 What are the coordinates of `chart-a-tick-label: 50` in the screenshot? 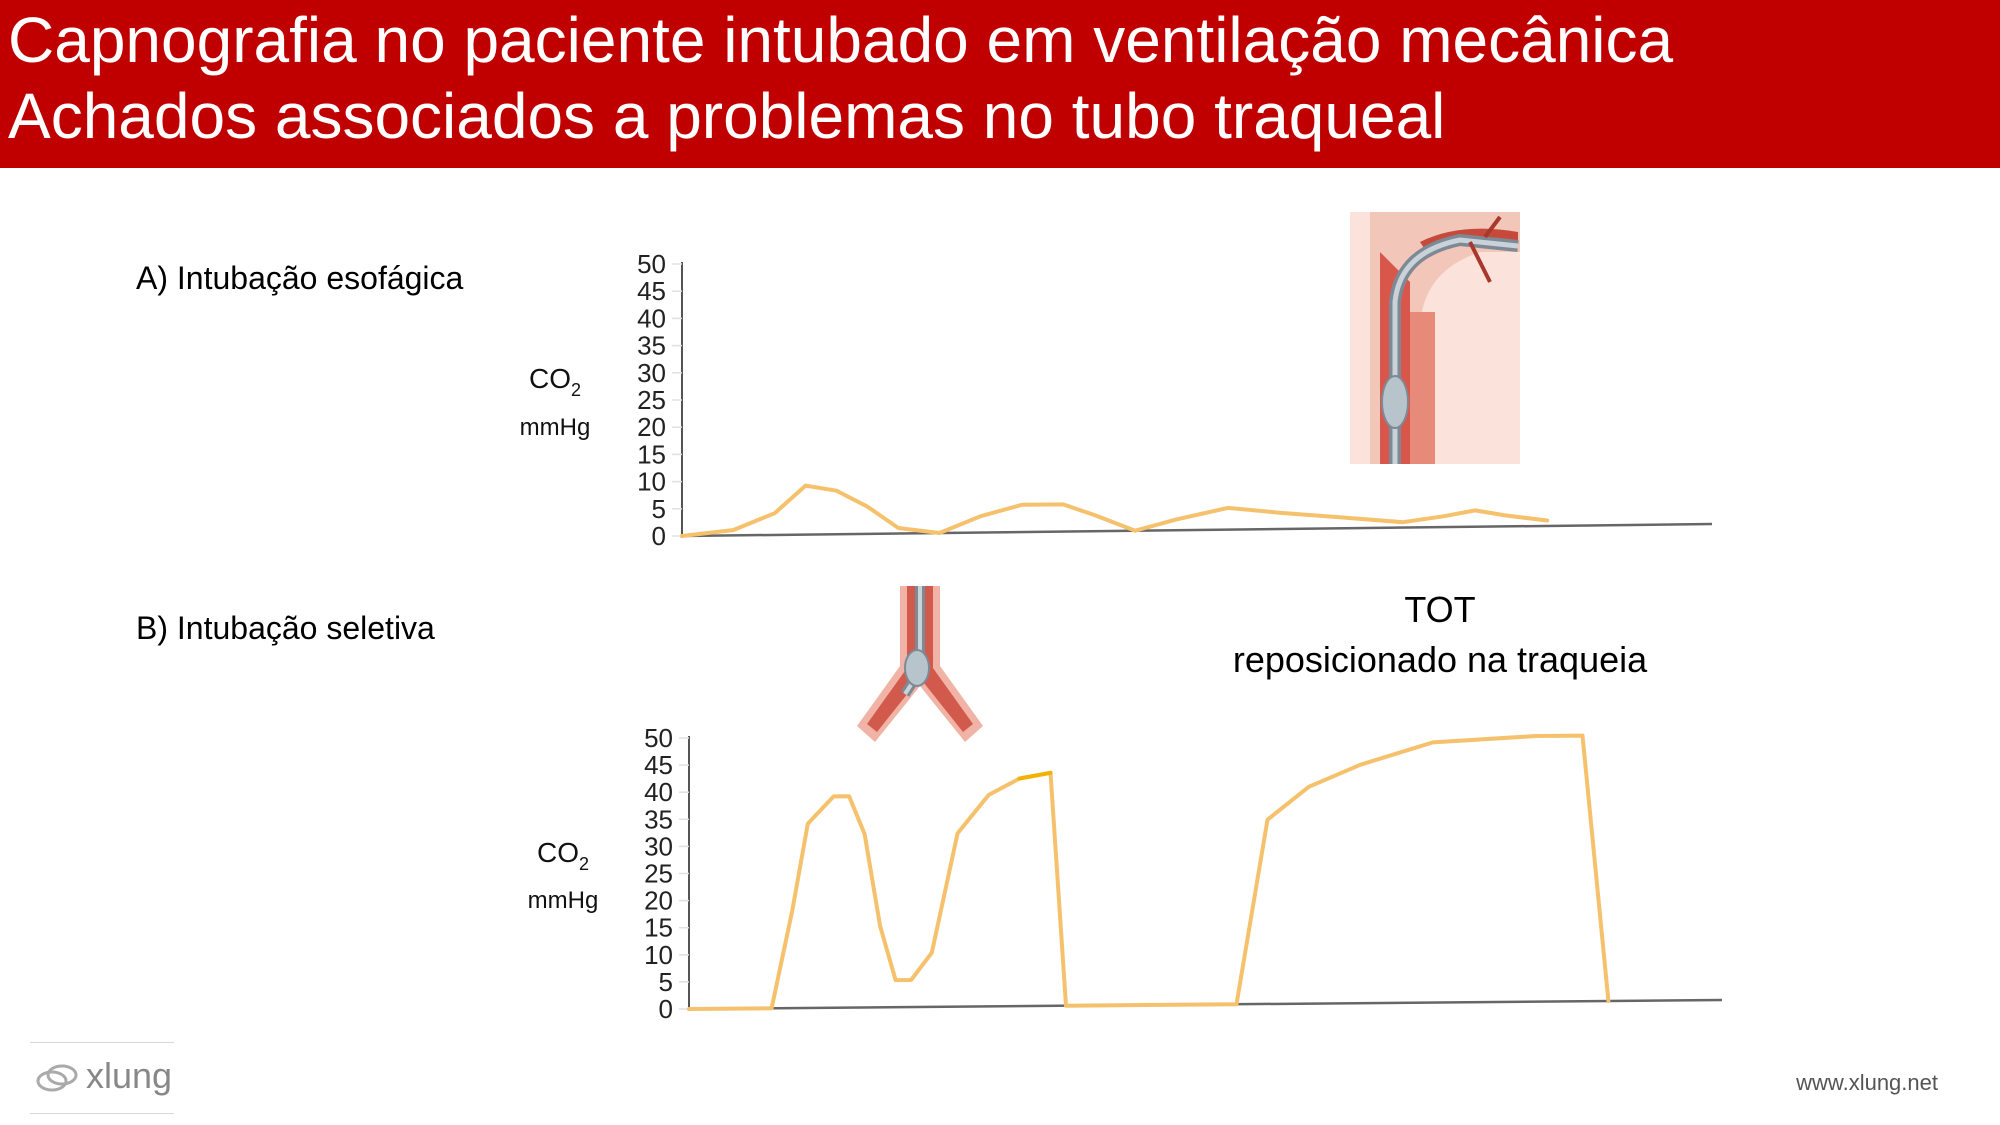 It's located at (651, 264).